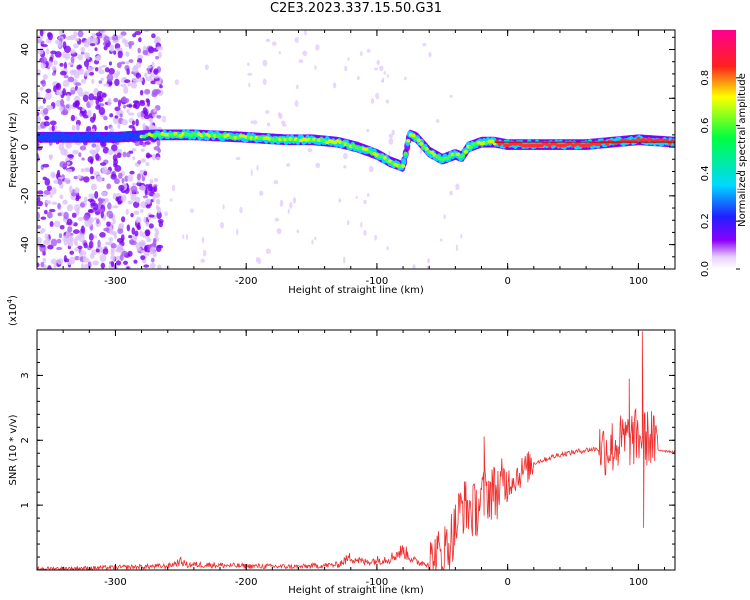 The height and width of the screenshot is (600, 750). I want to click on x-tick-label: -300, so click(115, 281).